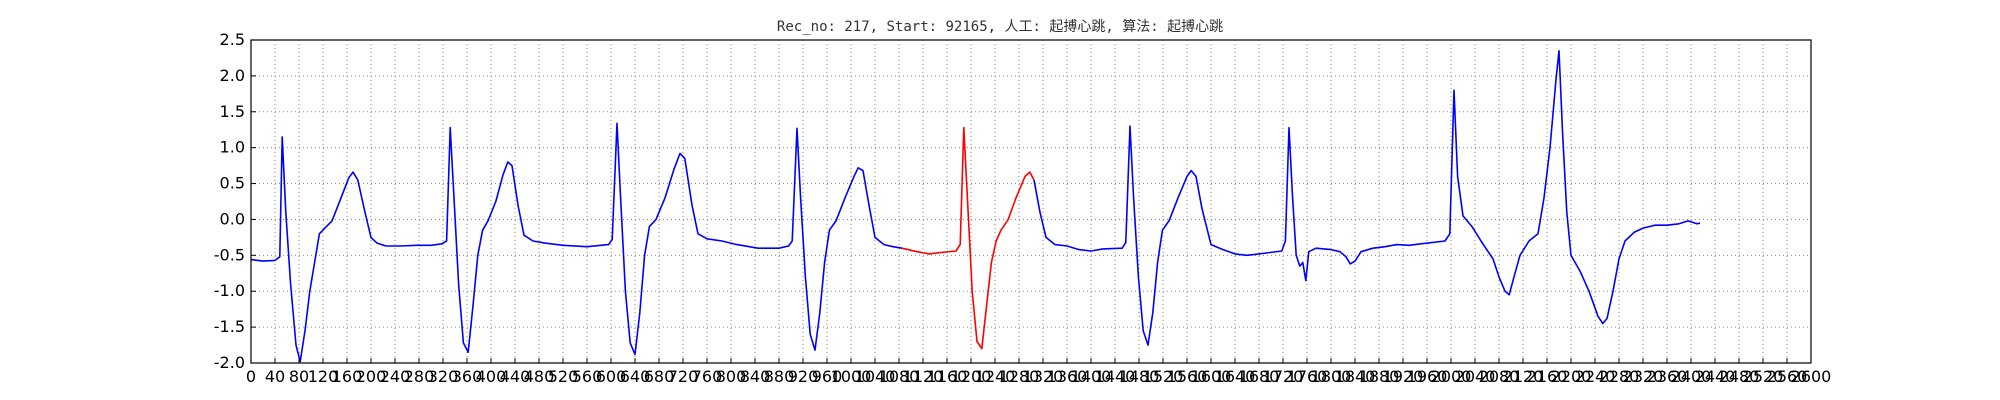 The height and width of the screenshot is (400, 2000). Describe the element at coordinates (1427, 376) in the screenshot. I see `x-tick-label: 1960` at that location.